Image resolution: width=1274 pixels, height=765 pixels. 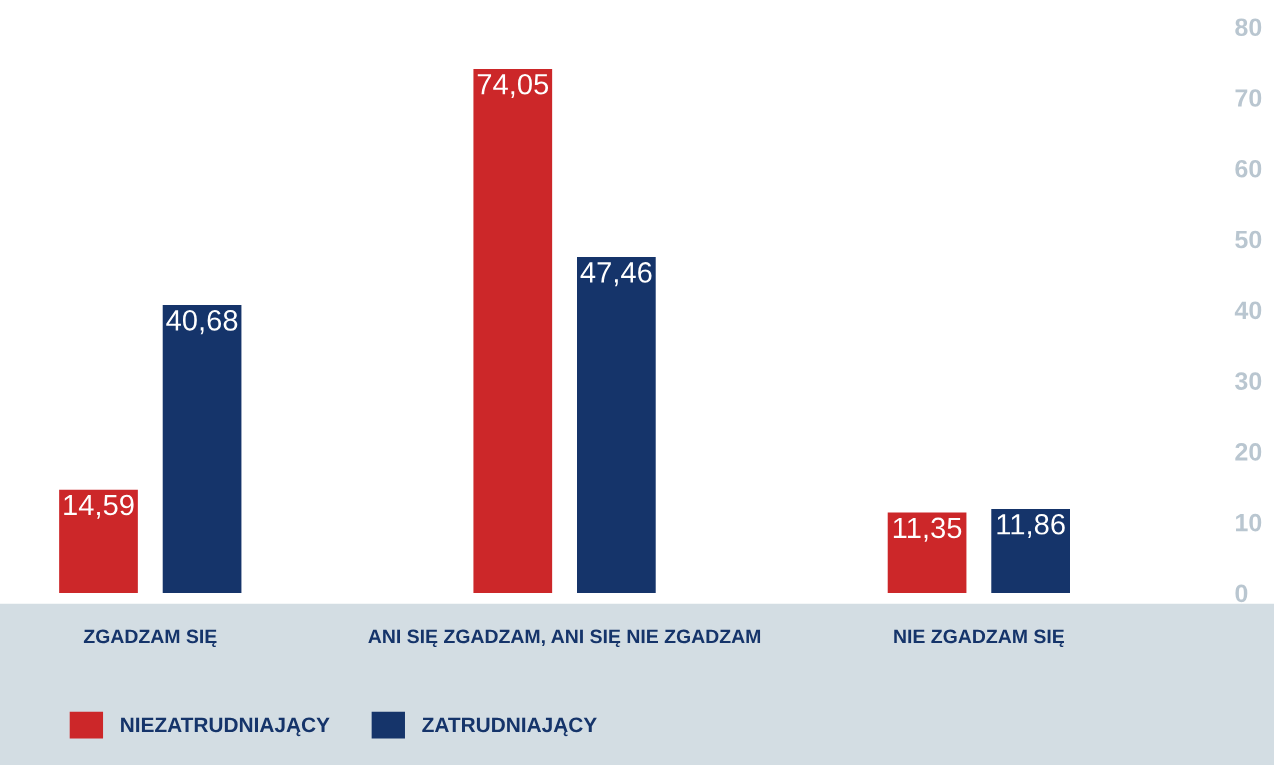 I want to click on y-tick-label: 30, so click(x=1248, y=381).